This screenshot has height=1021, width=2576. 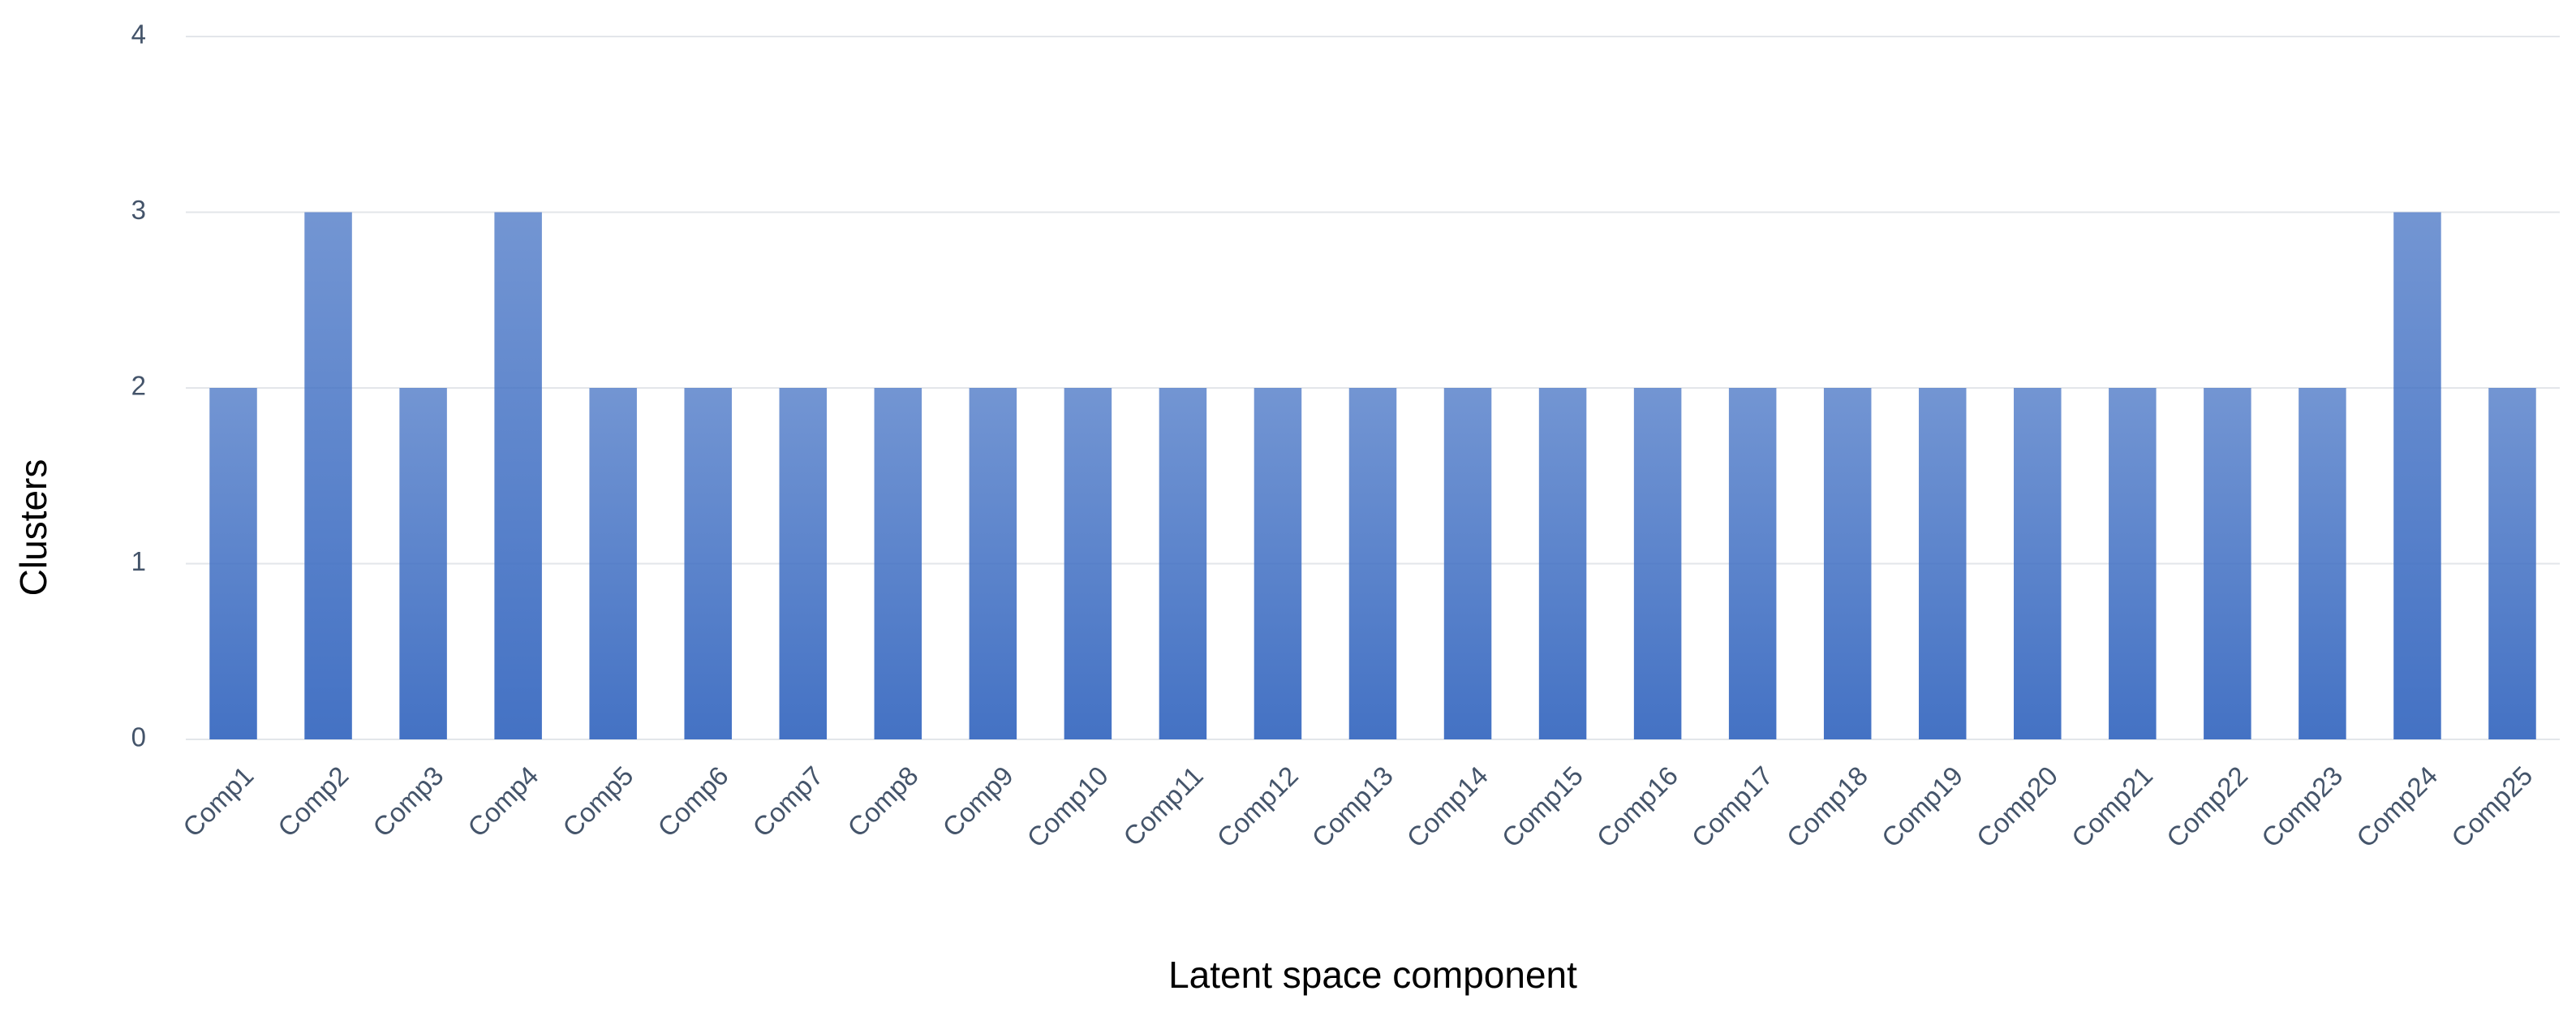 I want to click on x-tick-label: Comp17, so click(x=1732, y=806).